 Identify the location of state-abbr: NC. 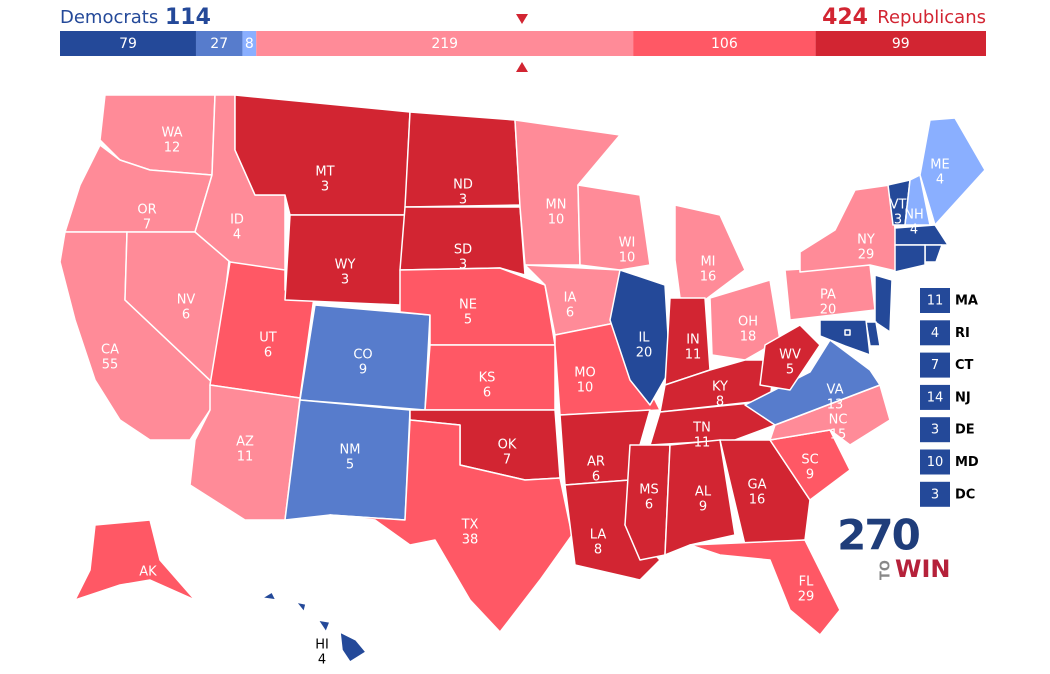
(838, 420).